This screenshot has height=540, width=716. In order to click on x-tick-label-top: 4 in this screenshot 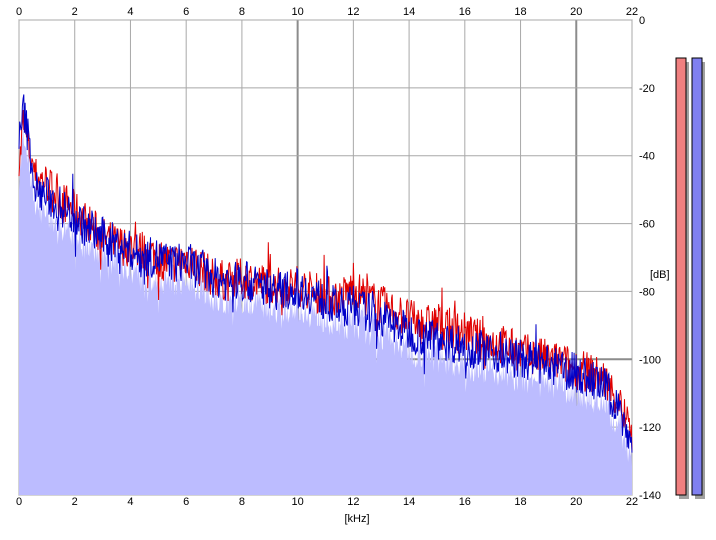, I will do `click(130, 12)`.